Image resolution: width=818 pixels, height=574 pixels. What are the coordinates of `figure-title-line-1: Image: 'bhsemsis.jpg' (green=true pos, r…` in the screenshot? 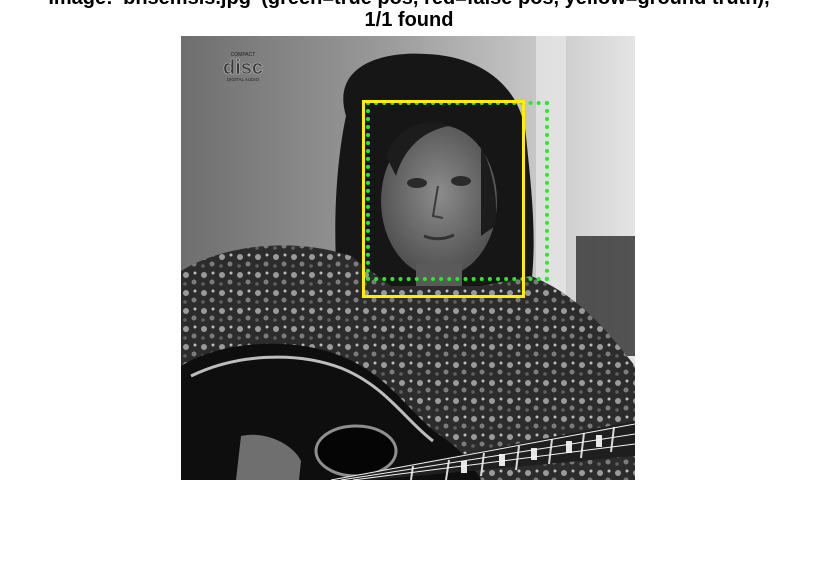 It's located at (409, 4).